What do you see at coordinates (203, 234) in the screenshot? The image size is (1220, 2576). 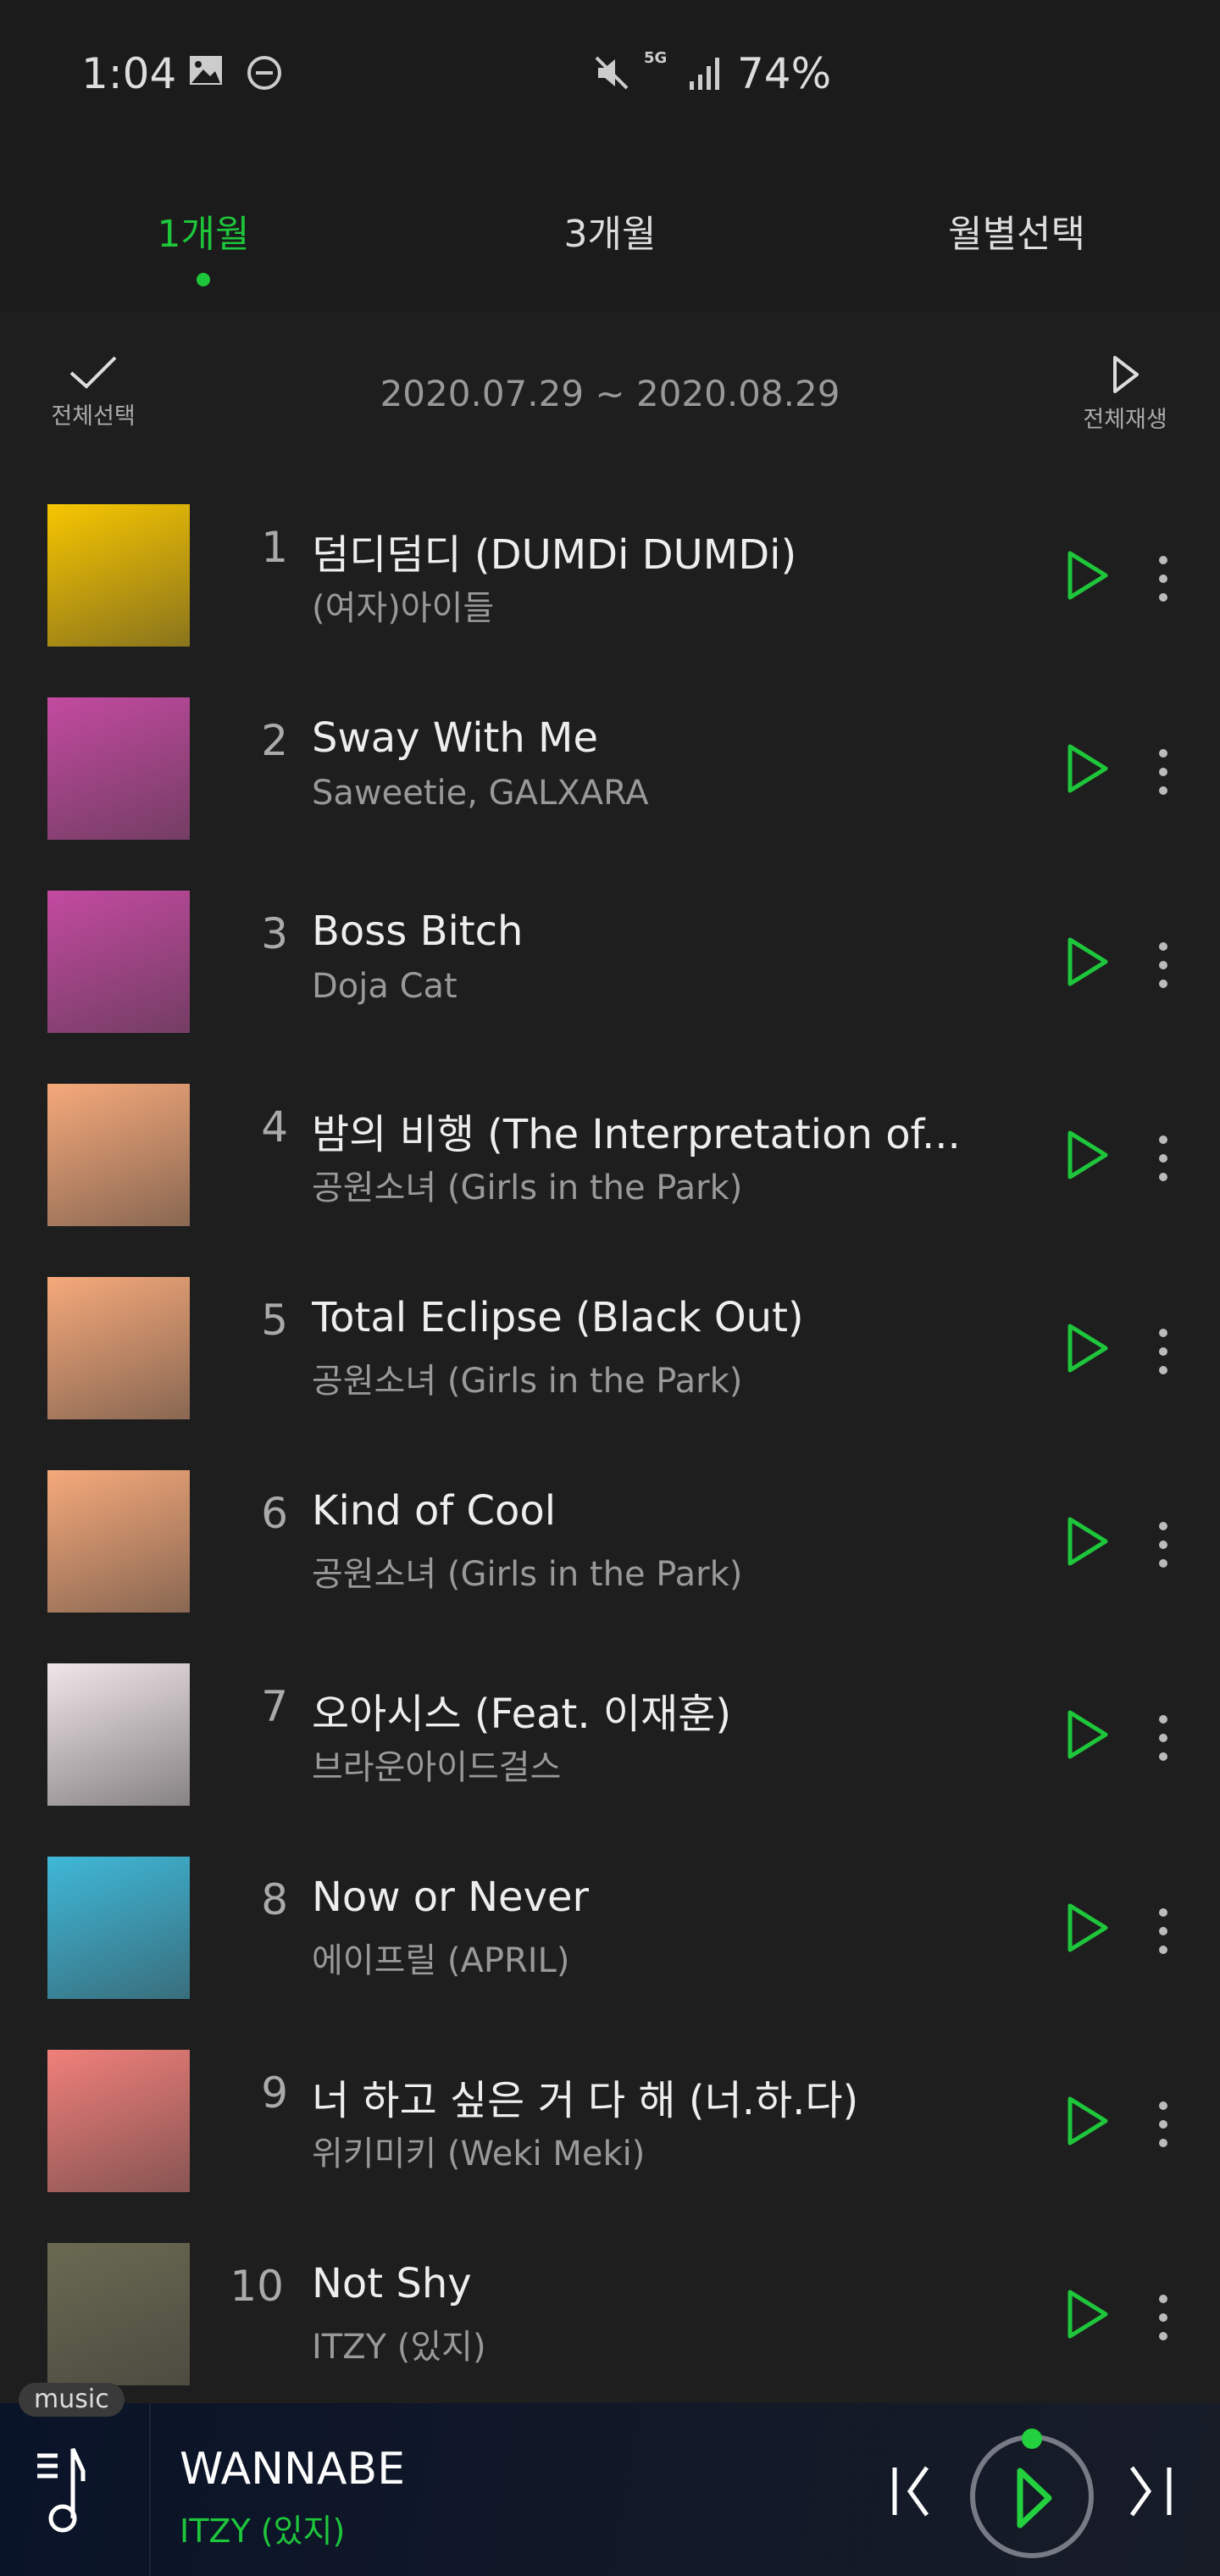 I see `tab-1-month: 1개월` at bounding box center [203, 234].